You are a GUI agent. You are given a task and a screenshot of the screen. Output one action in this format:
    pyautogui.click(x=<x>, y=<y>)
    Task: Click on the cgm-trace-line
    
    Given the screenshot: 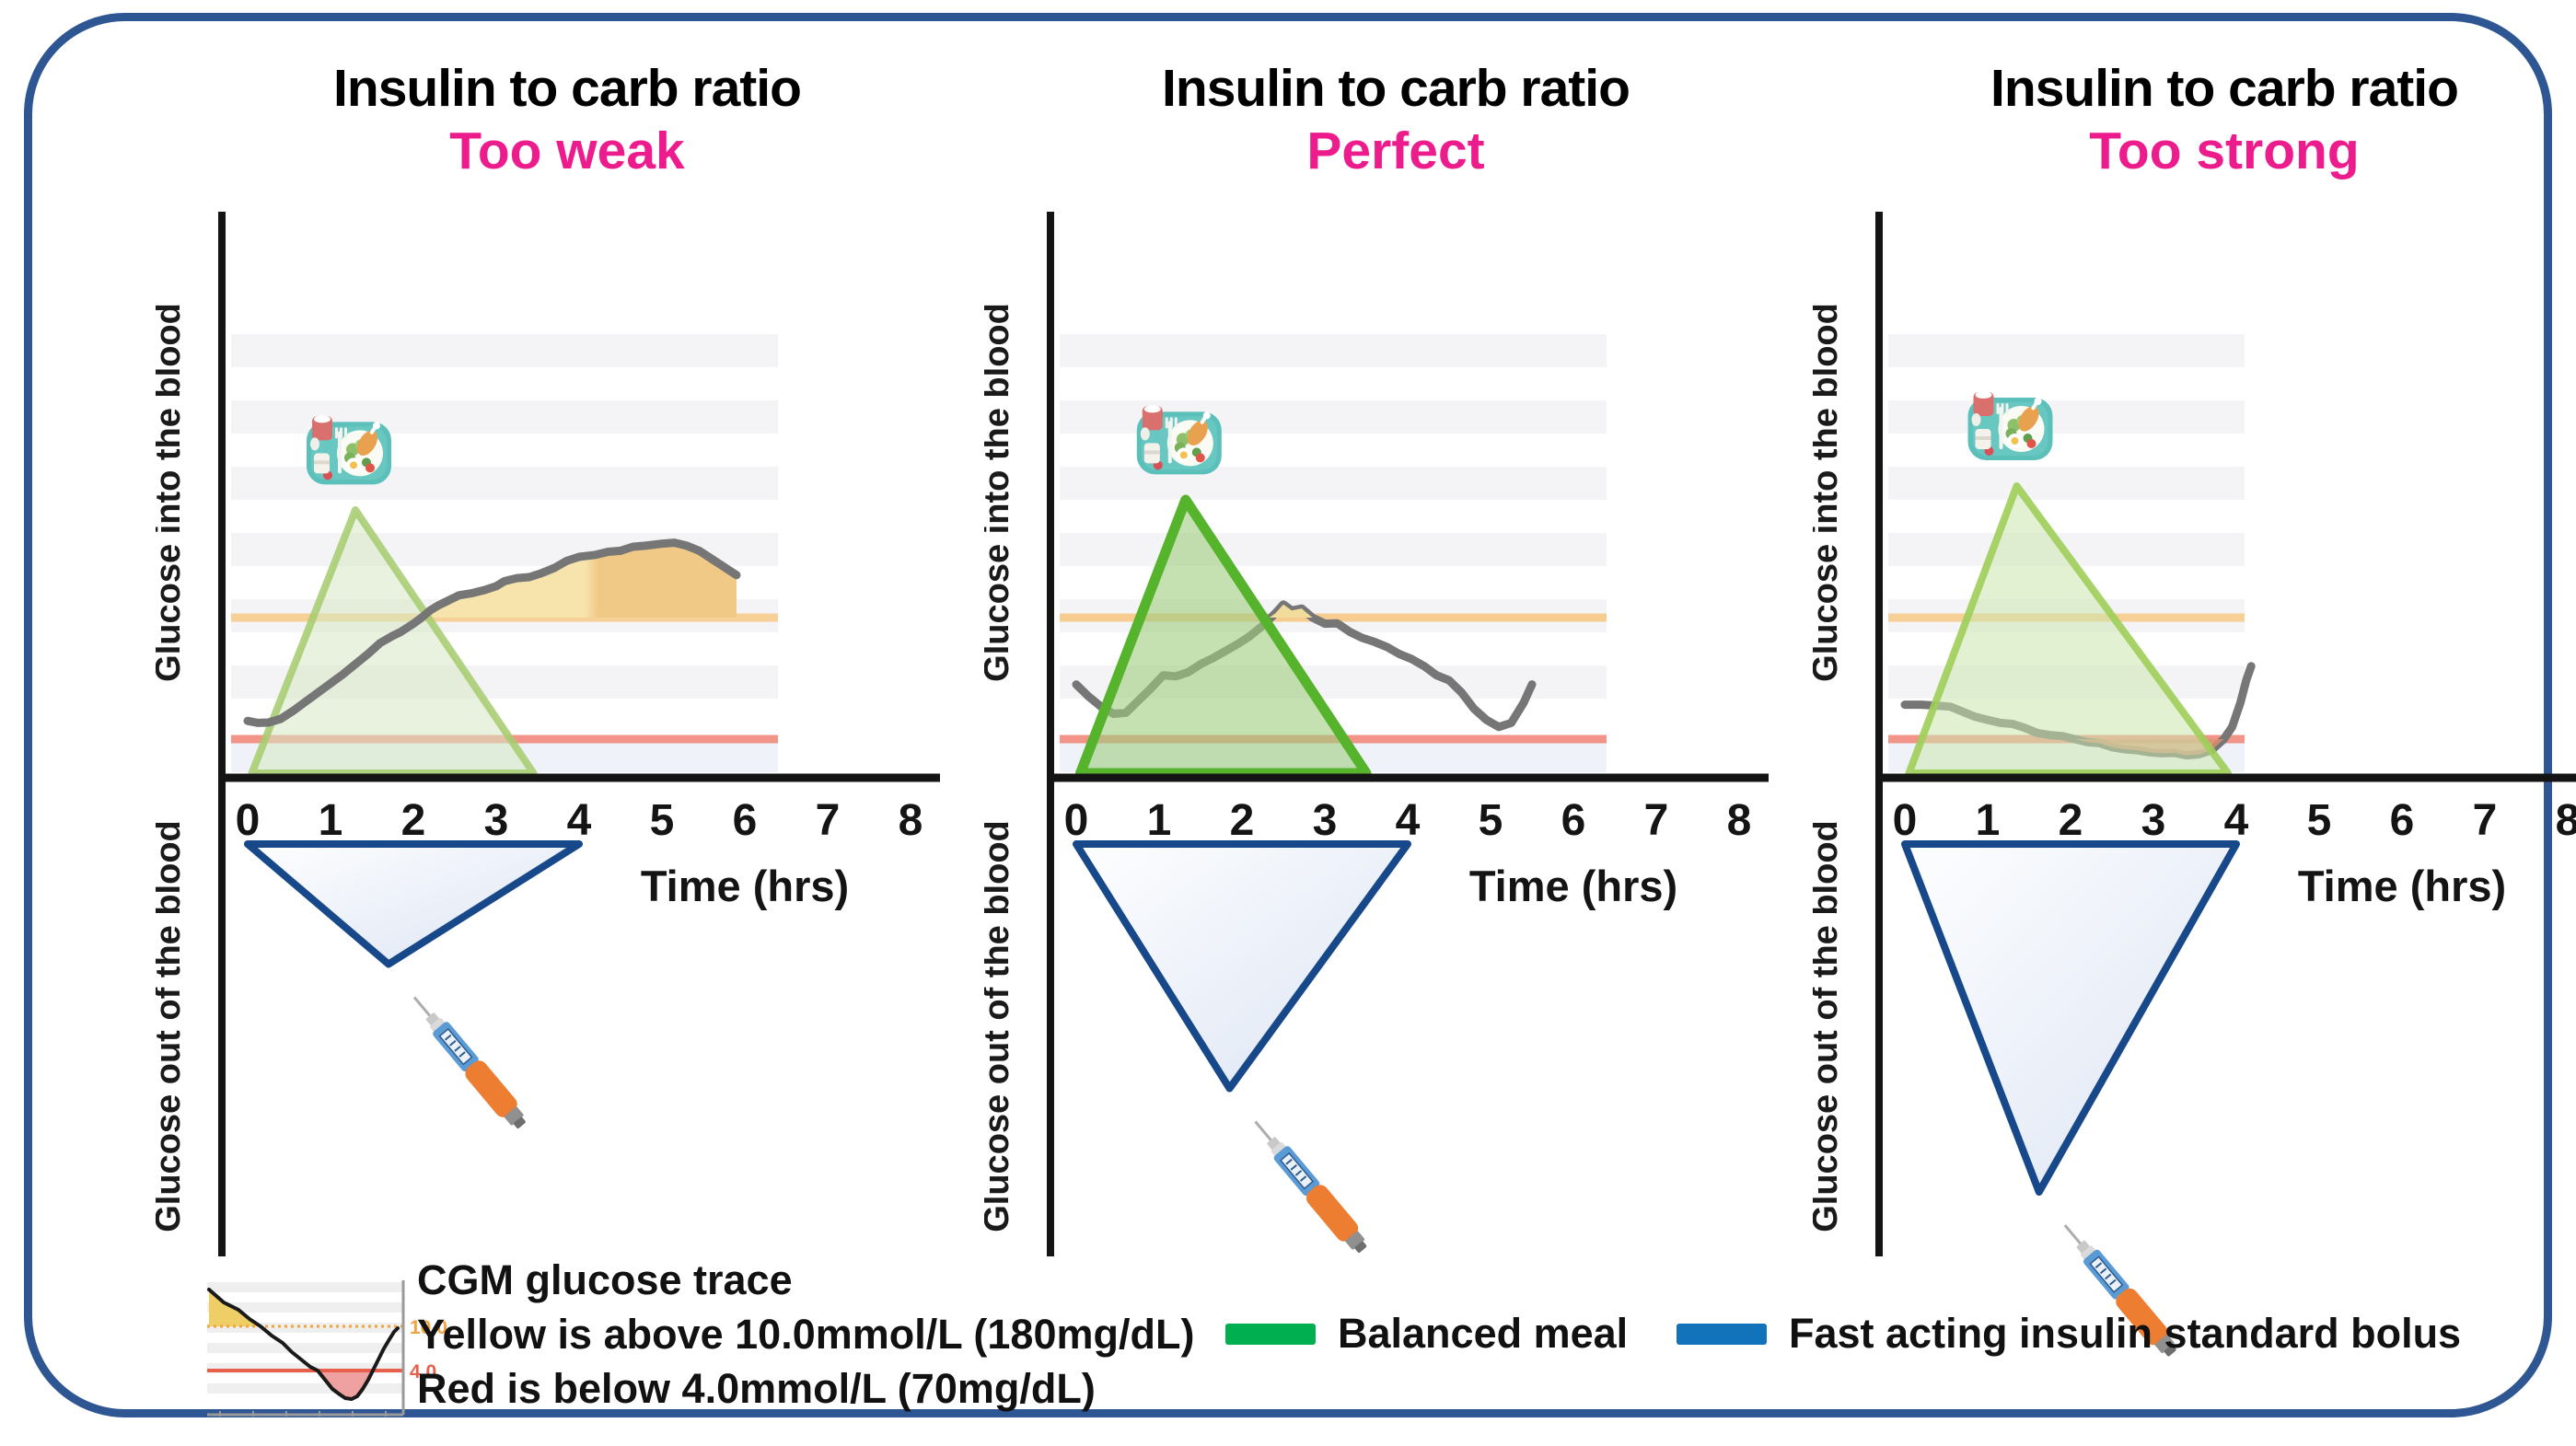 What is the action you would take?
    pyautogui.click(x=492, y=632)
    